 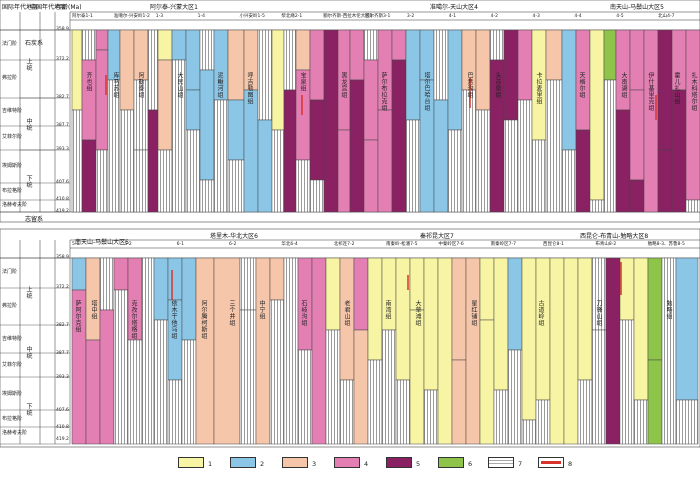 What do you see at coordinates (234, 236) in the screenshot?
I see `region-title: 塔里木-华北大区6` at bounding box center [234, 236].